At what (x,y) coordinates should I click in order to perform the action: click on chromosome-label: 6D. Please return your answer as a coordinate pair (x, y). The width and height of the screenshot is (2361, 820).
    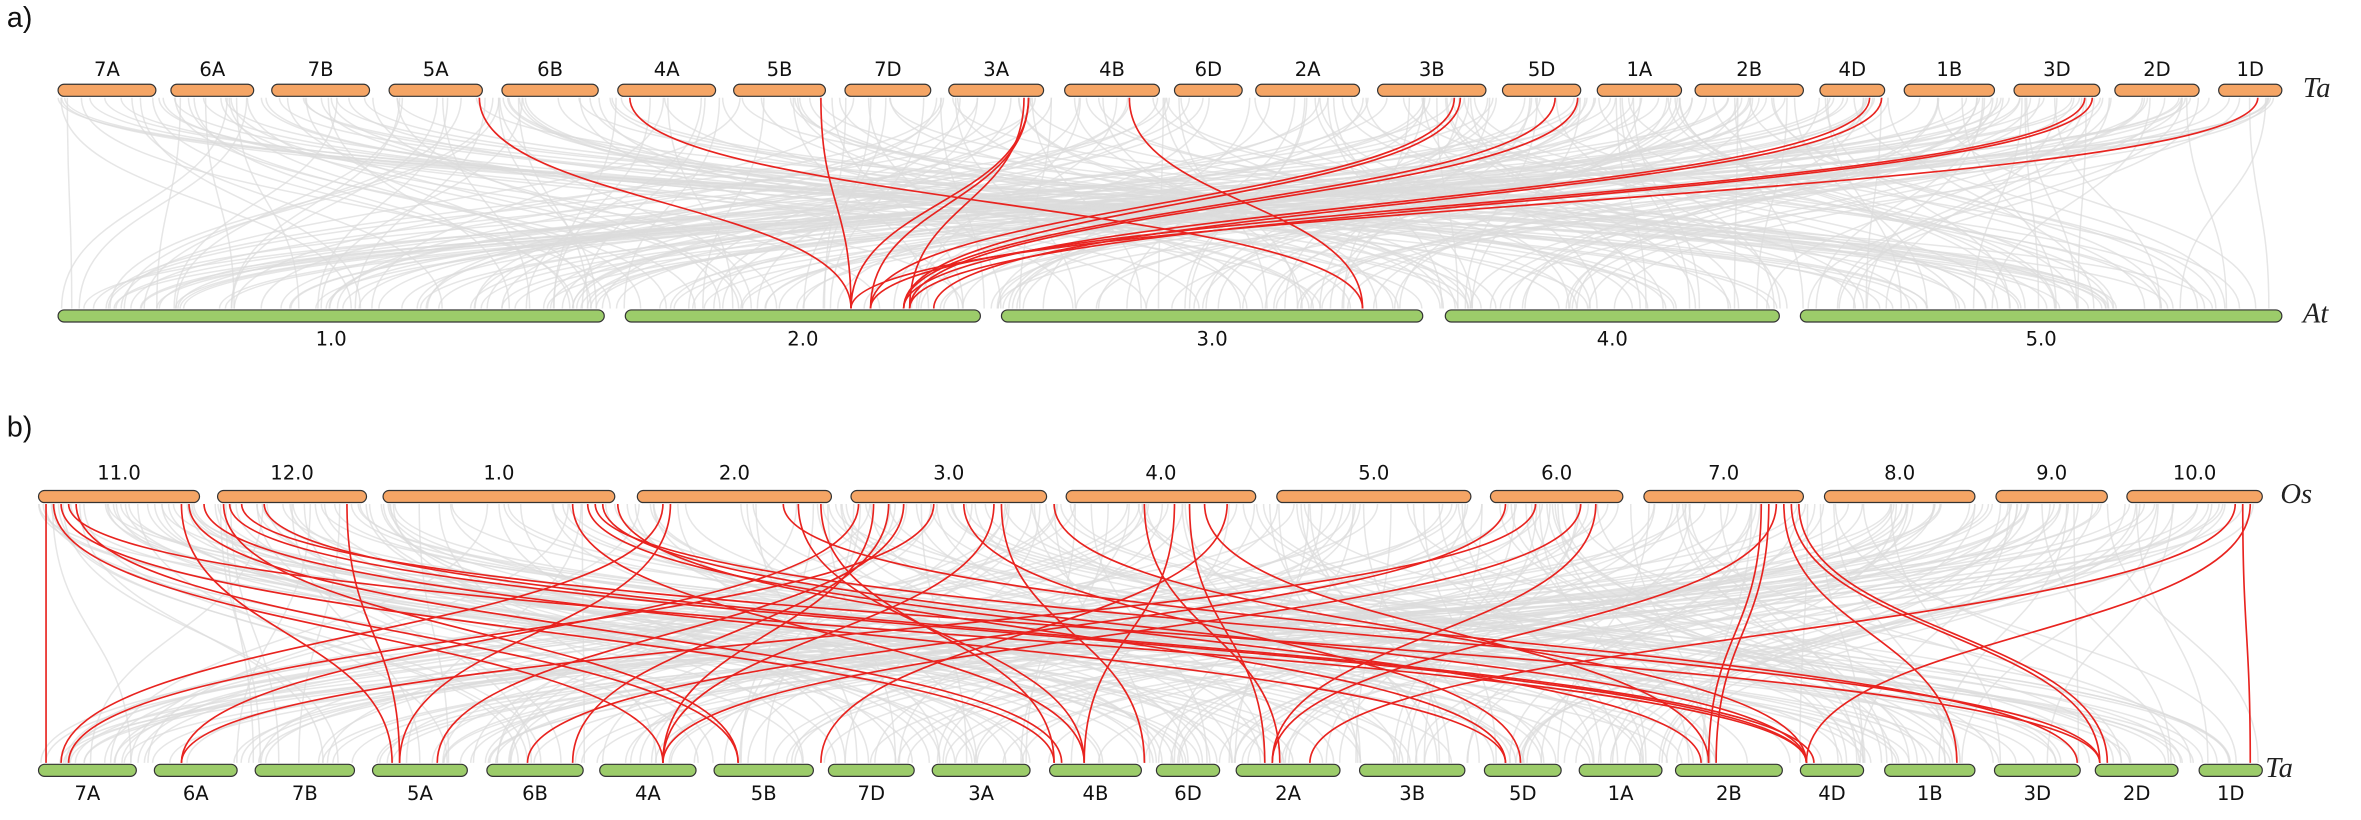
    Looking at the image, I should click on (1209, 69).